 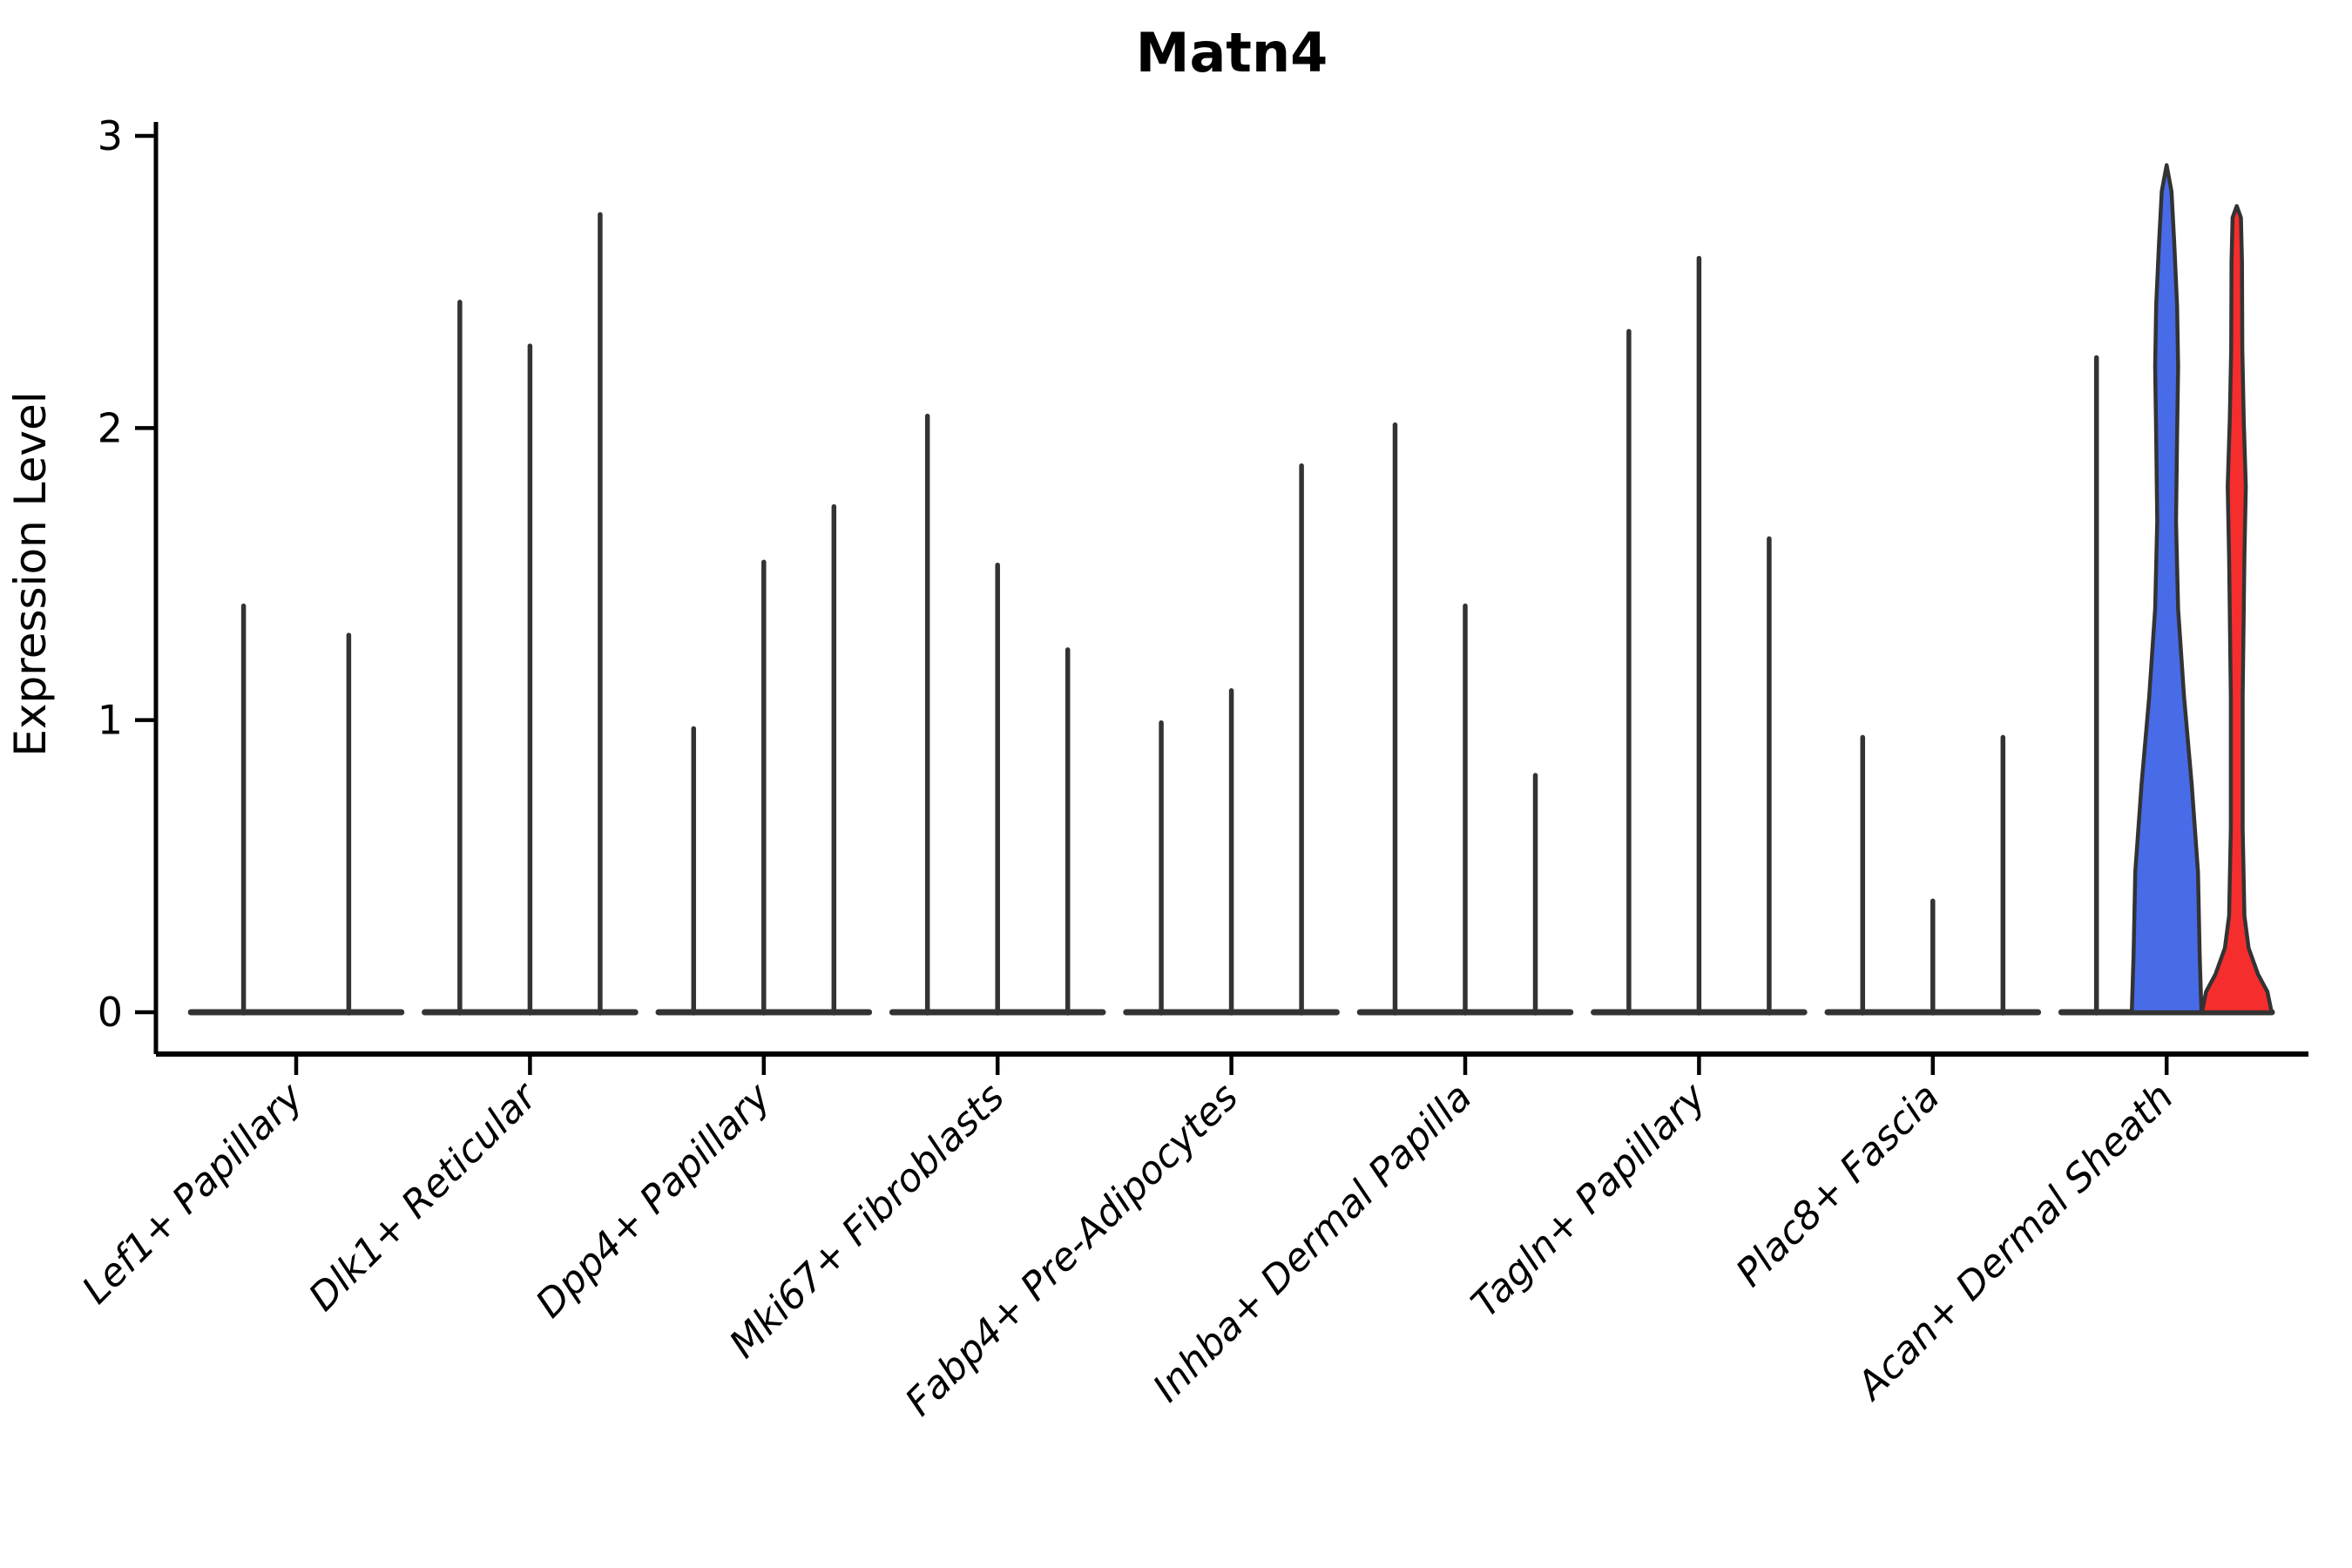 I want to click on x-tick-label: Dlk1+ Reticular, so click(x=424, y=1196).